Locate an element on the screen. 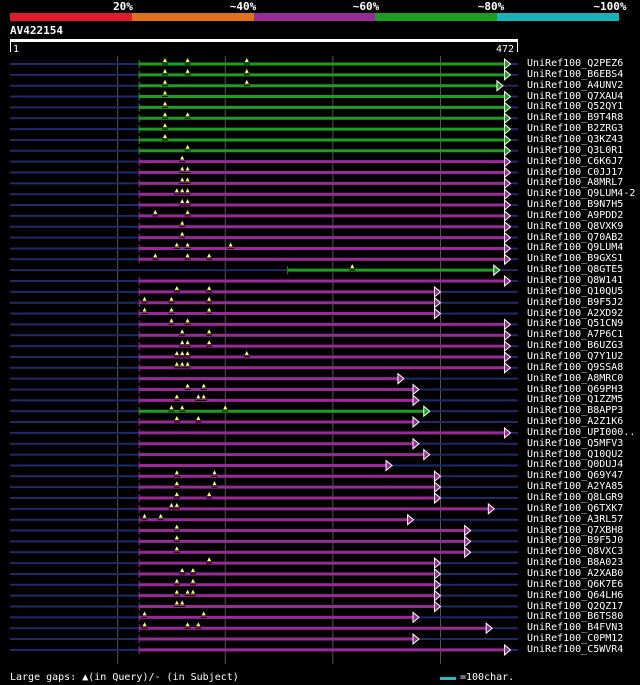  hit-label-link: UniRef100_B8APP3 is located at coordinates (575, 411).